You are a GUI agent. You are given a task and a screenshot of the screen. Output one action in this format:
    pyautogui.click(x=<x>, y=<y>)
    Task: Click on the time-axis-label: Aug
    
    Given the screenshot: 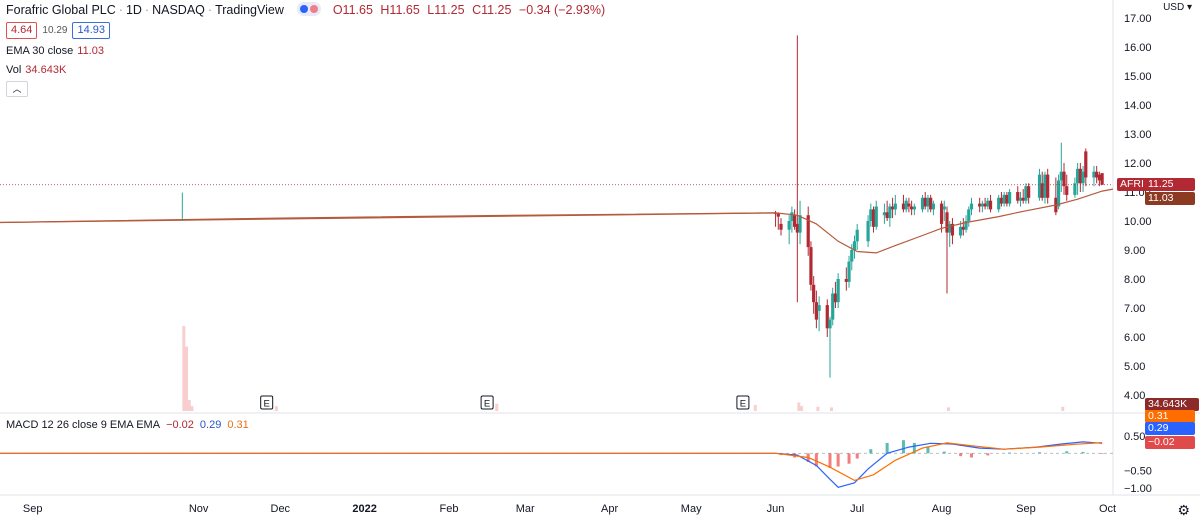 What is the action you would take?
    pyautogui.click(x=942, y=509)
    